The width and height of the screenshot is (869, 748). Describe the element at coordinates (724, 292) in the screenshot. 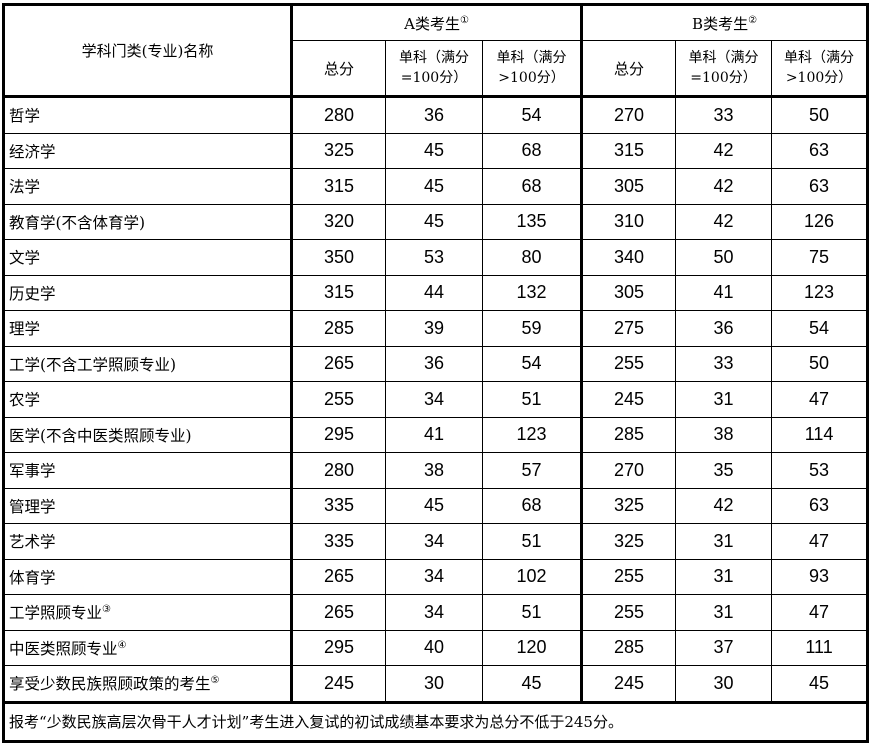

I see `b-single-100-cell: 41` at that location.